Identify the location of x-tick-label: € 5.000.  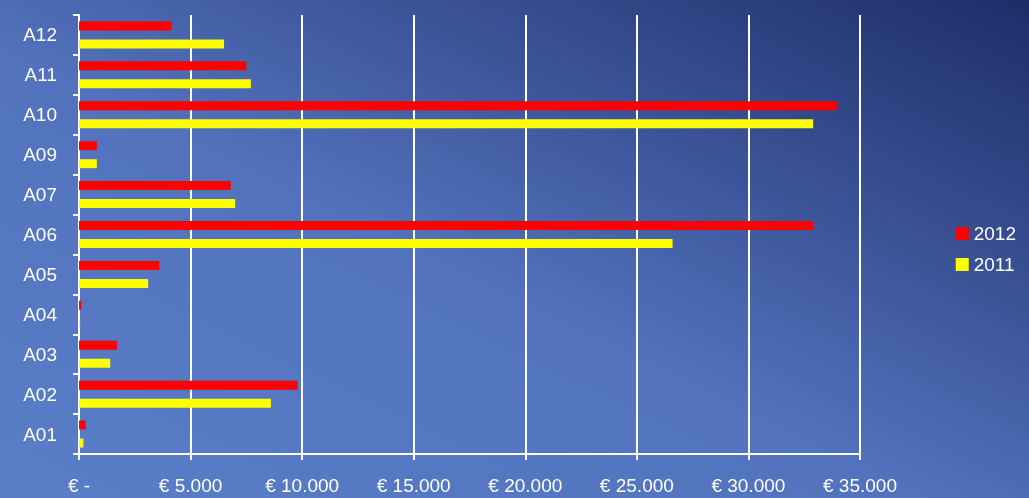
(190, 485).